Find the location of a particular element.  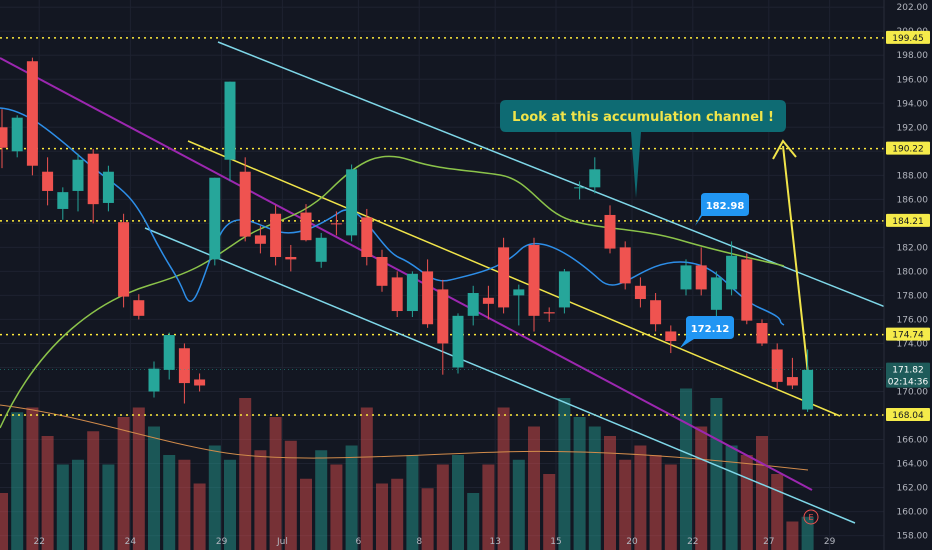

price-tick-label: 176.00 is located at coordinates (913, 320).